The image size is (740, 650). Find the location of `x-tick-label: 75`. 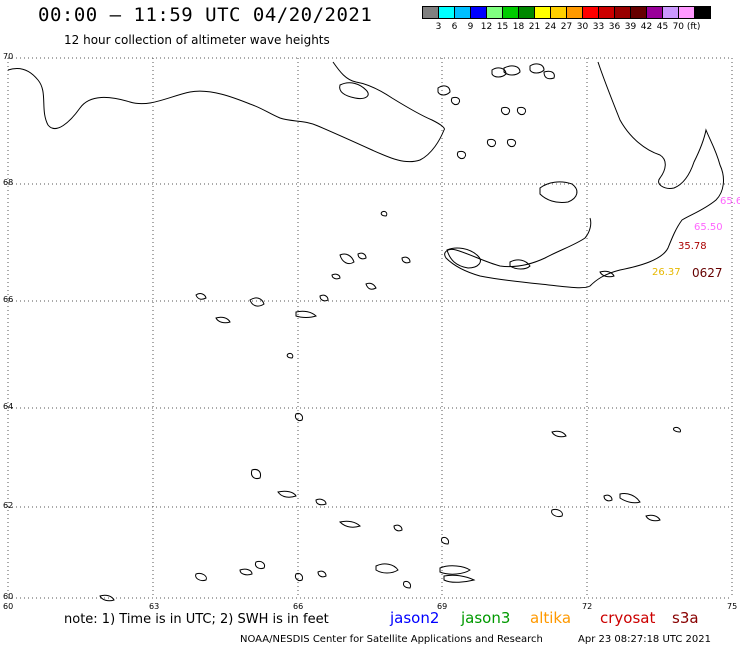

x-tick-label: 75 is located at coordinates (732, 606).